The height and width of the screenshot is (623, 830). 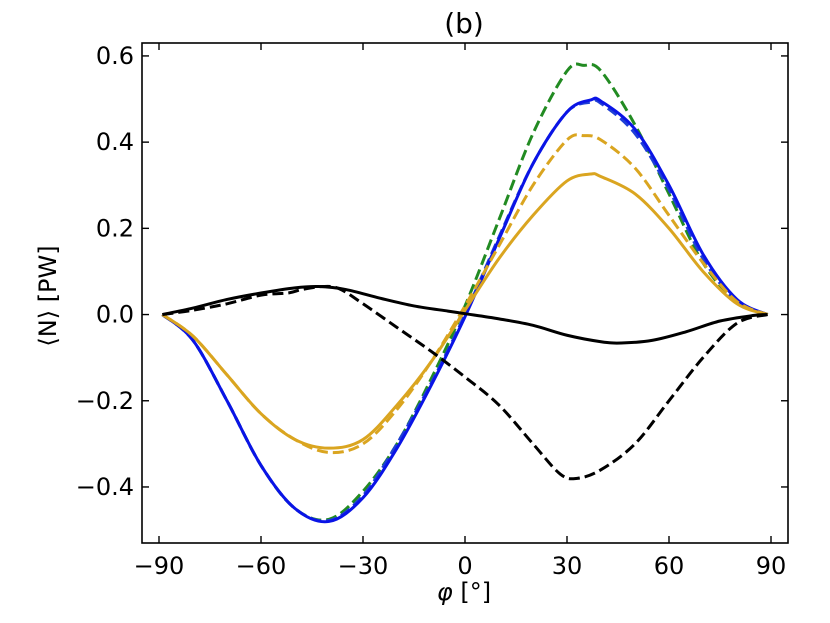 I want to click on x-tick-label: 60, so click(x=669, y=566).